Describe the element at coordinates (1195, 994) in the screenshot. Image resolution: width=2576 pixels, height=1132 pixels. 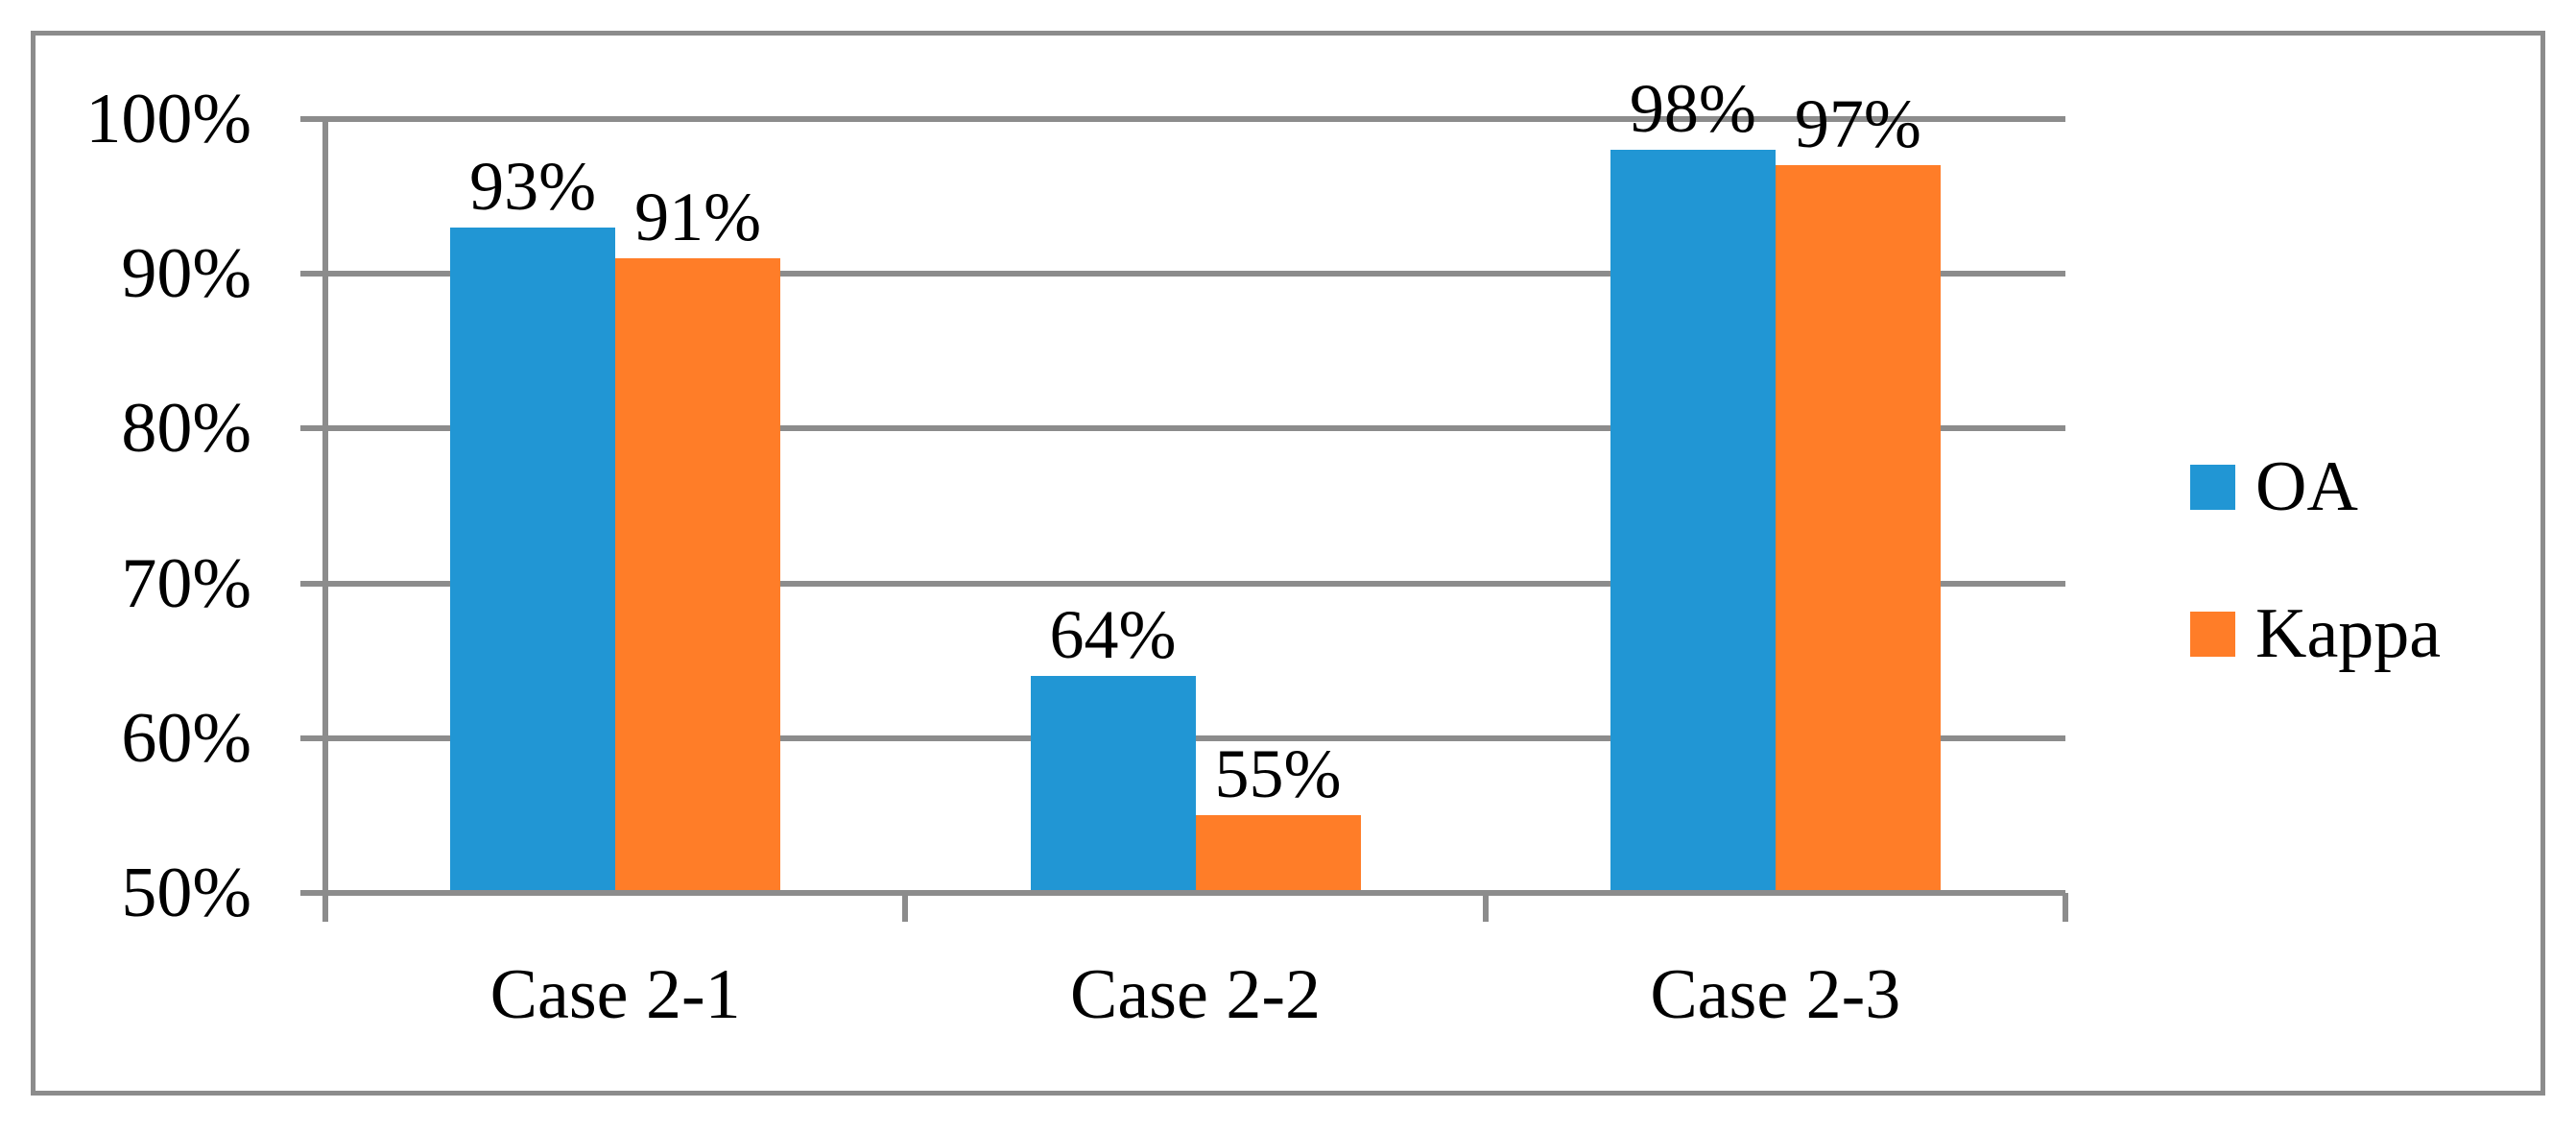
I see `x-category-label: Case 2-2` at that location.